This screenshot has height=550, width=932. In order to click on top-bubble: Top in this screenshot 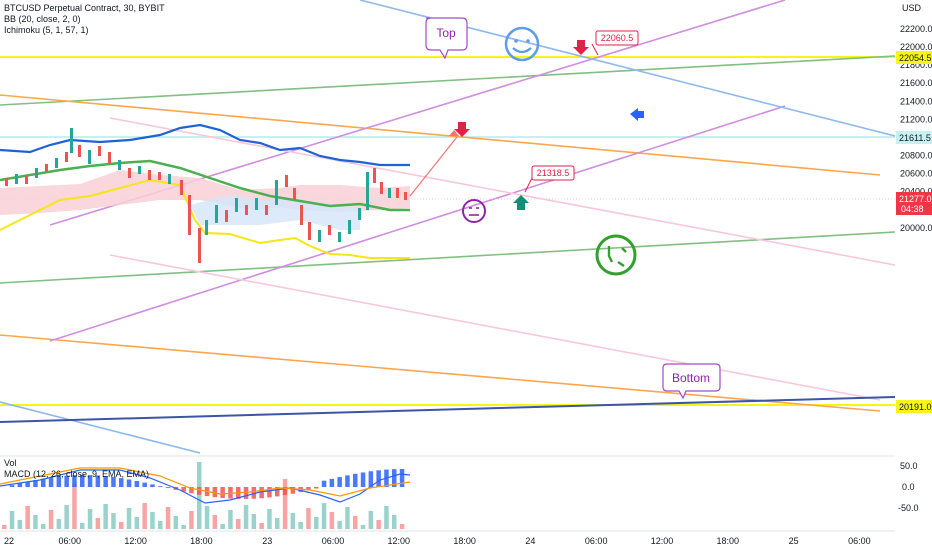, I will do `click(446, 38)`.